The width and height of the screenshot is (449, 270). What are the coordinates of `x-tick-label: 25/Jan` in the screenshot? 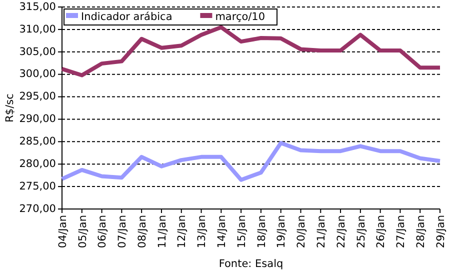 It's located at (361, 231).